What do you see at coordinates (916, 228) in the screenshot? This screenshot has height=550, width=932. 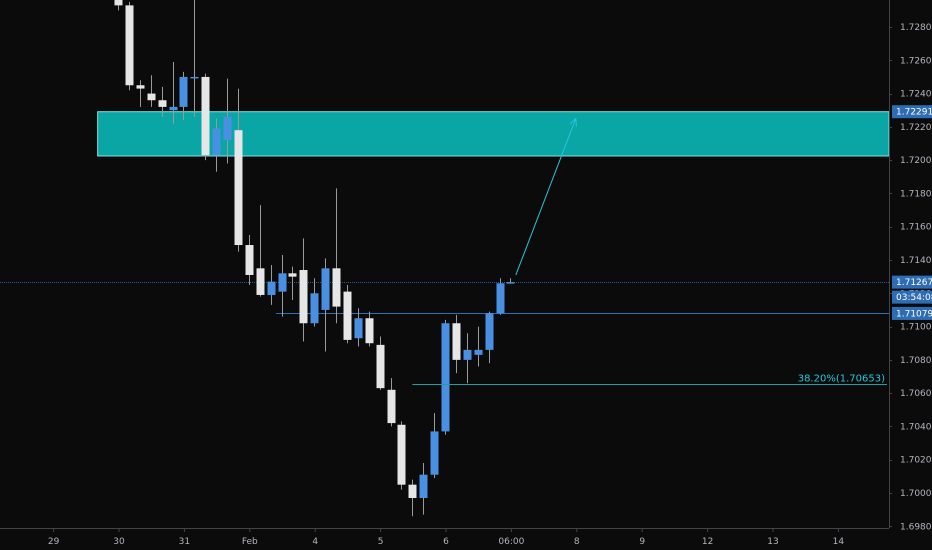 I see `price-tick-label: 1.71600` at bounding box center [916, 228].